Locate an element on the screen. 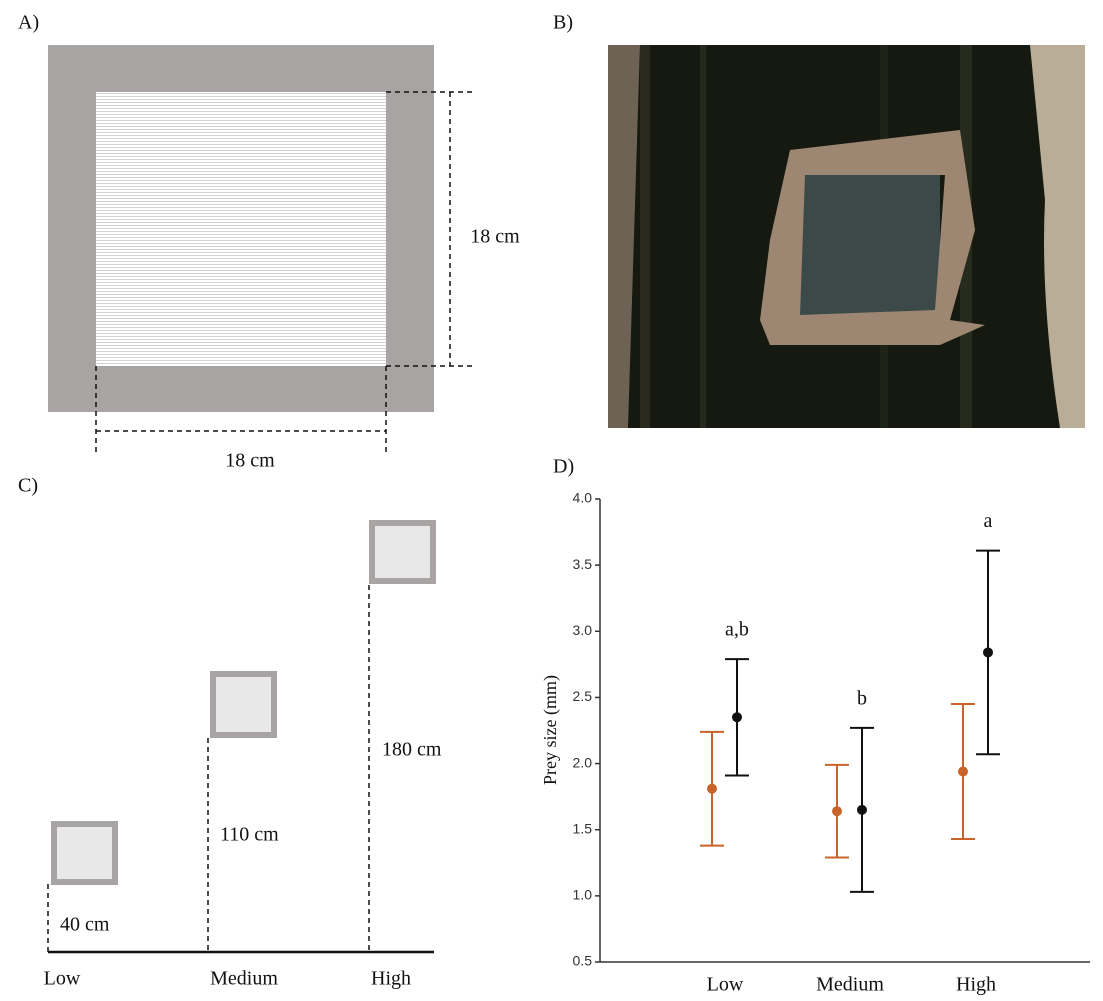 Image resolution: width=1103 pixels, height=1001 pixels. panel-label: A) is located at coordinates (28, 23).